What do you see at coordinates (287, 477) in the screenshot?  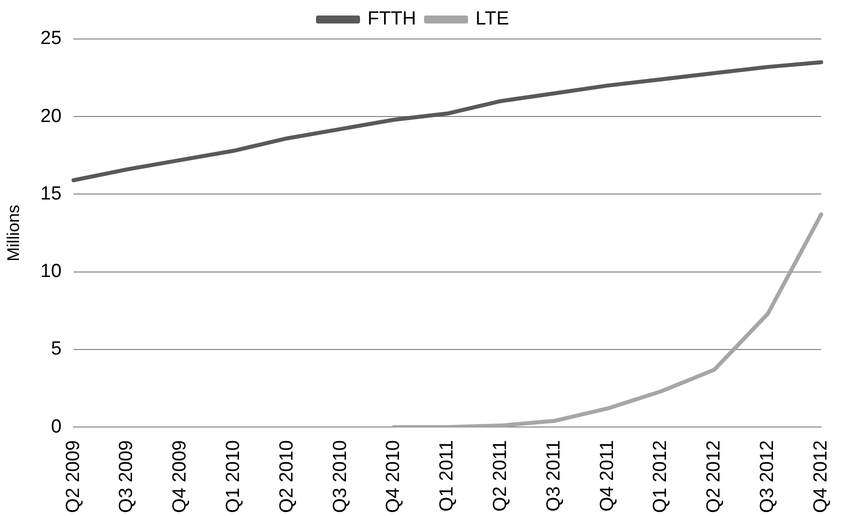 I see `x-tick-label: Q2 2010` at bounding box center [287, 477].